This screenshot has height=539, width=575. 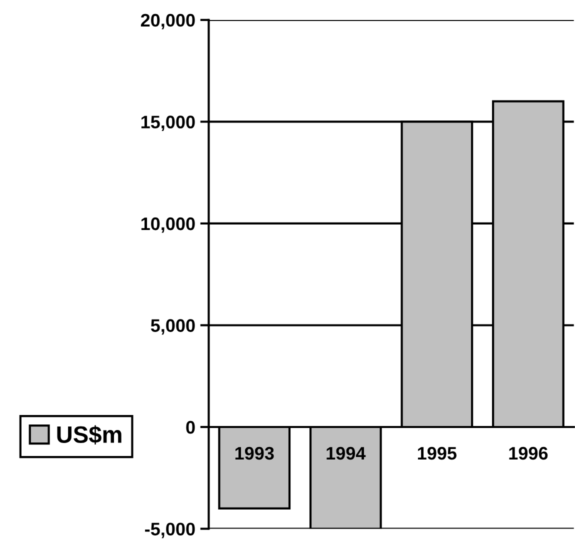 I want to click on x-tick-label: 1995, so click(x=437, y=453).